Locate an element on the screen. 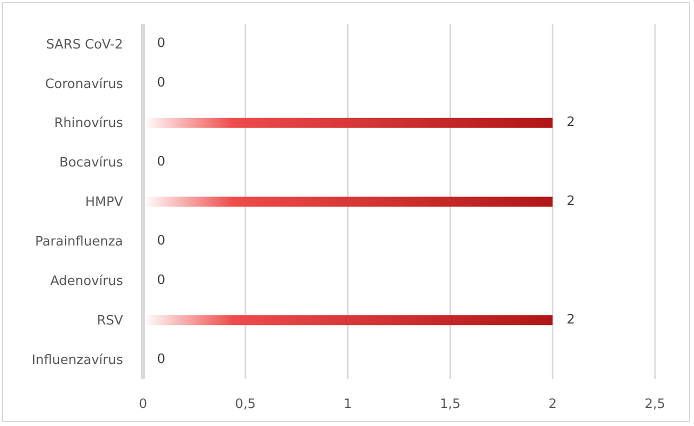 The image size is (694, 426). y-tick-label: Bocavírus is located at coordinates (91, 163).